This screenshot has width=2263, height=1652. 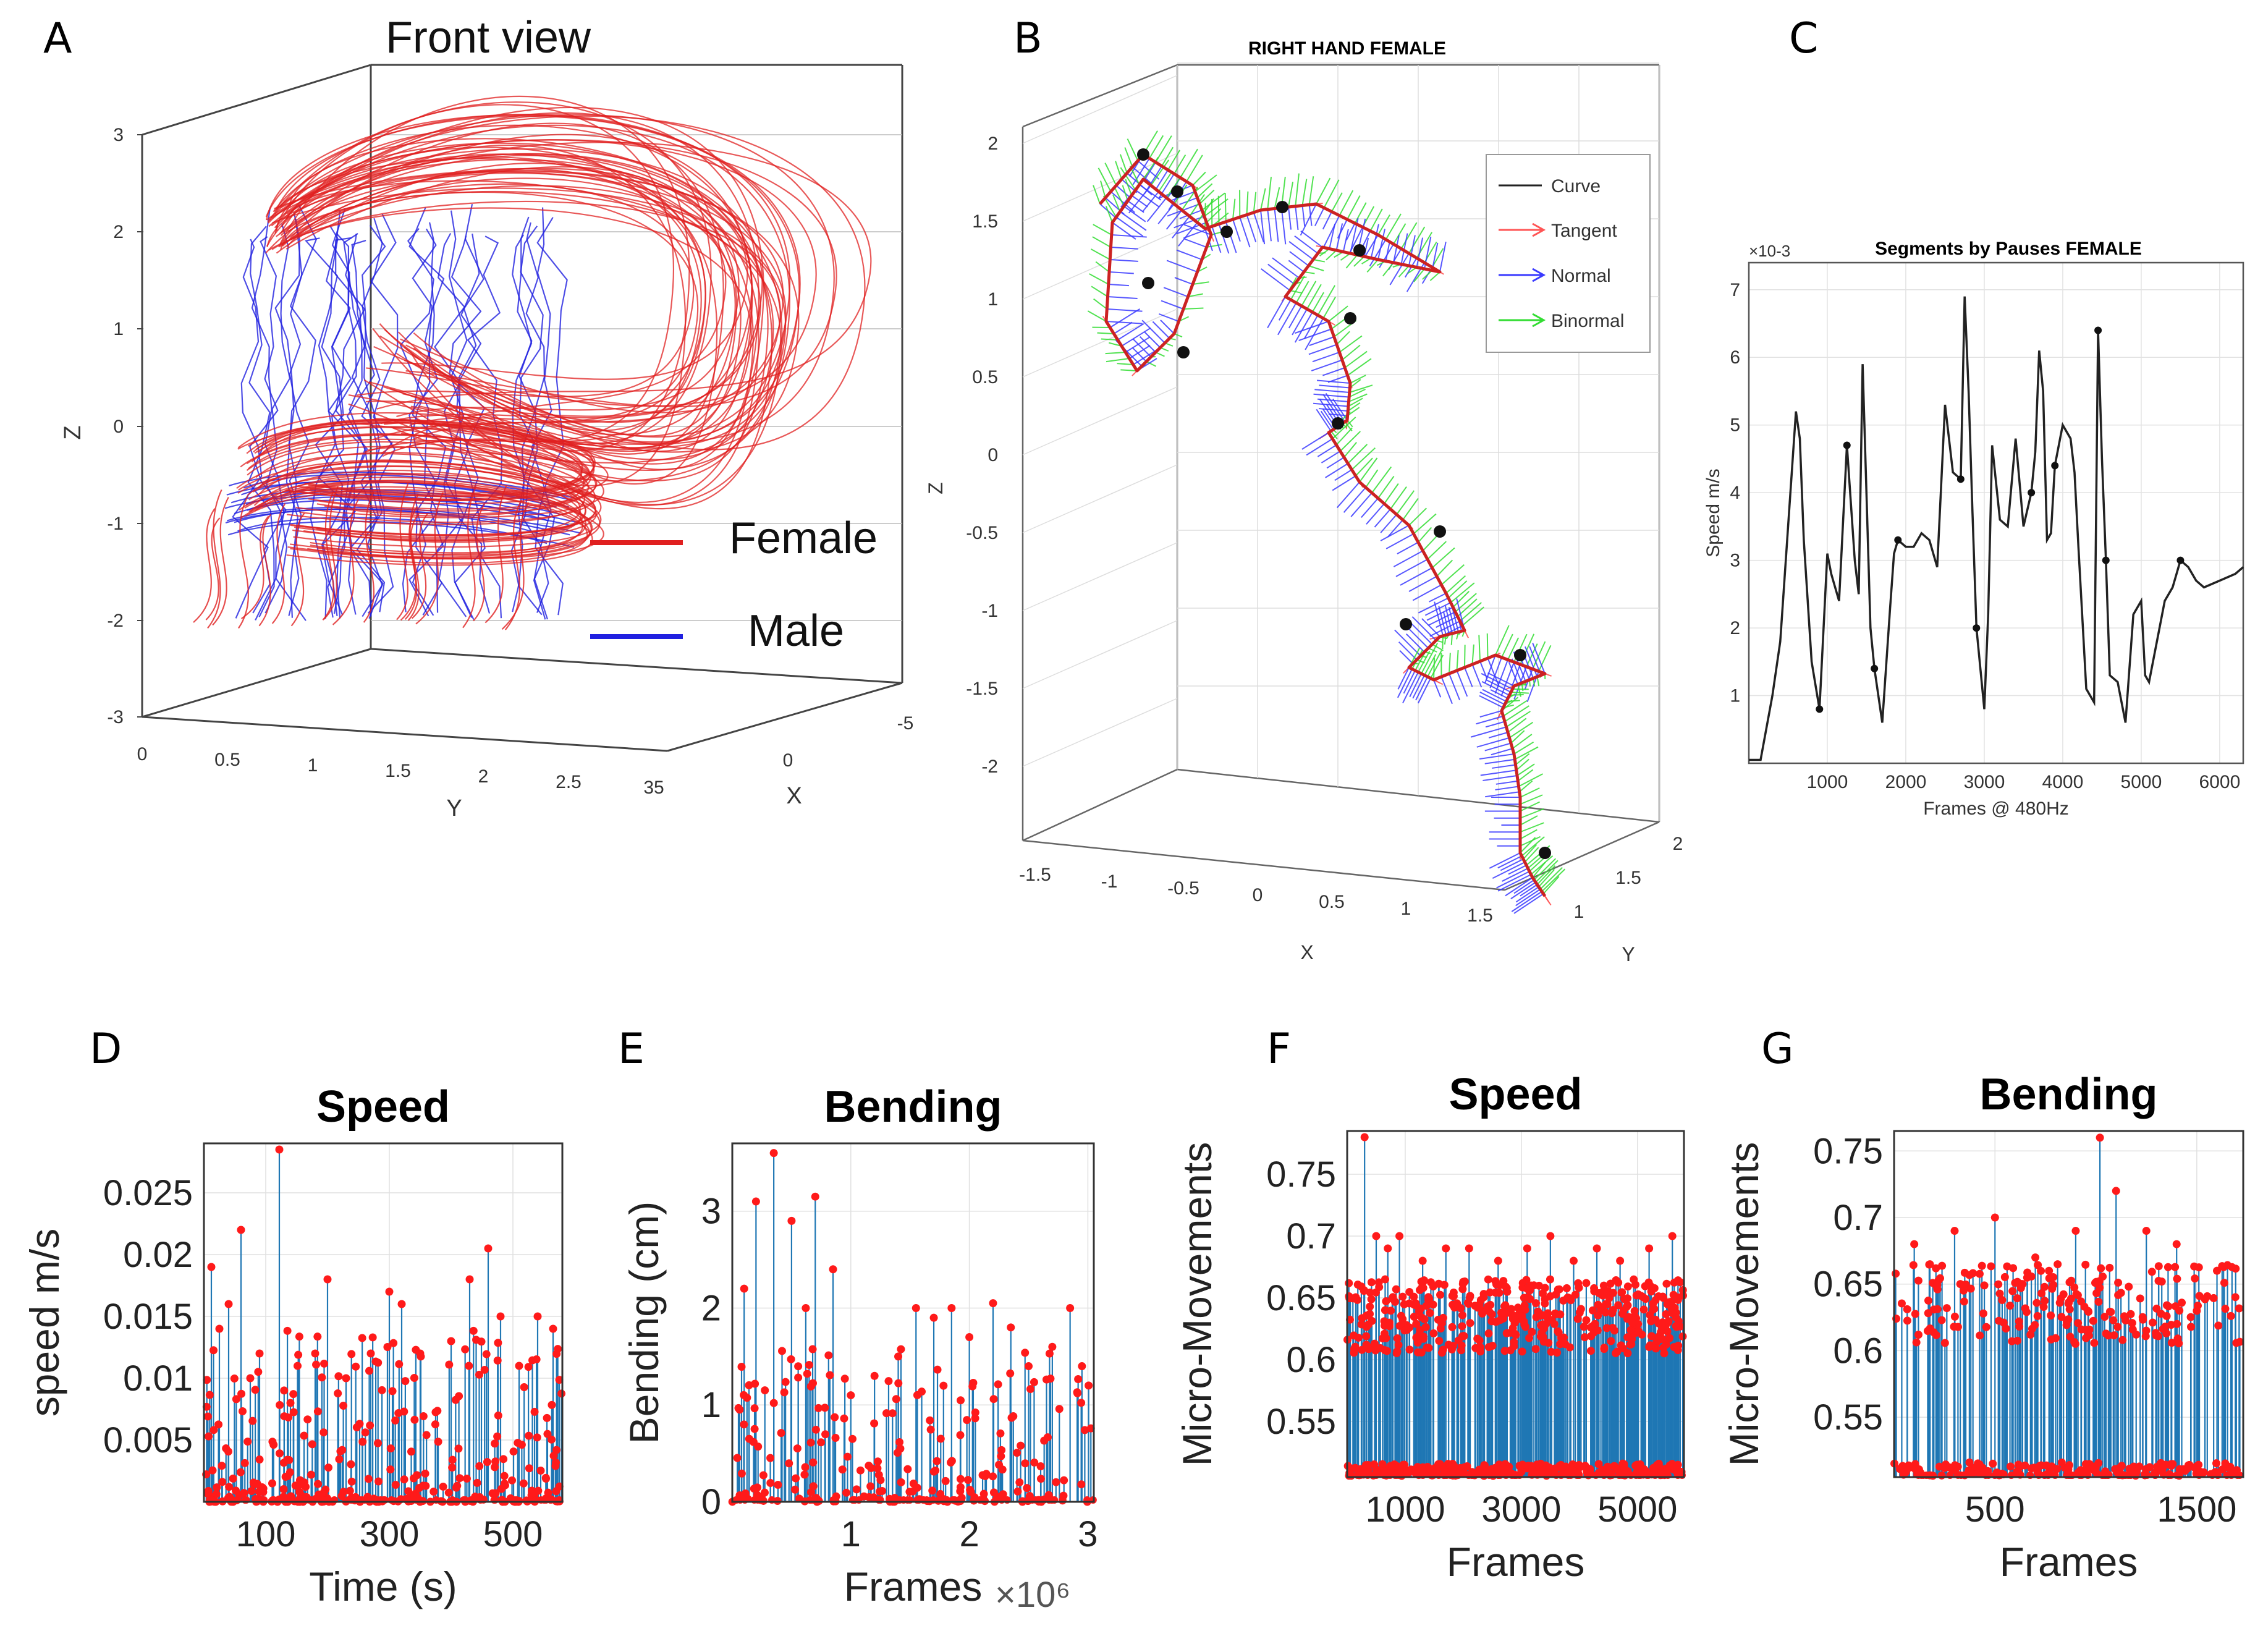 What do you see at coordinates (429, 558) in the screenshot?
I see `panel-a-female-strand` at bounding box center [429, 558].